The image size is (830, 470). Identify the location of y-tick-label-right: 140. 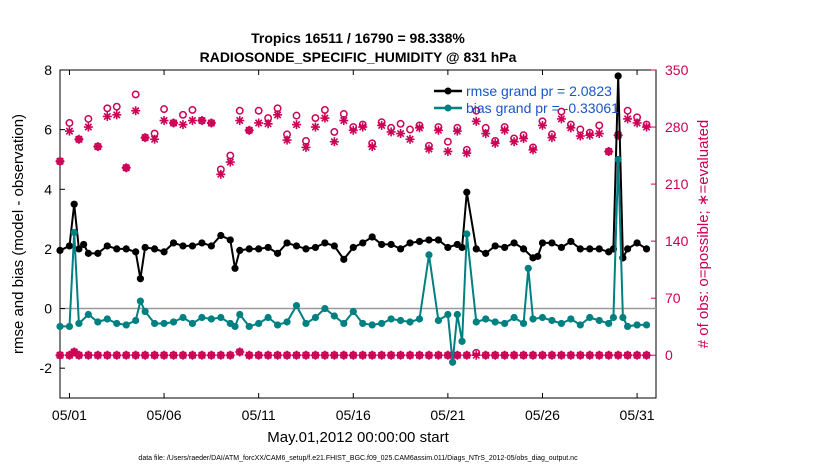
(677, 241).